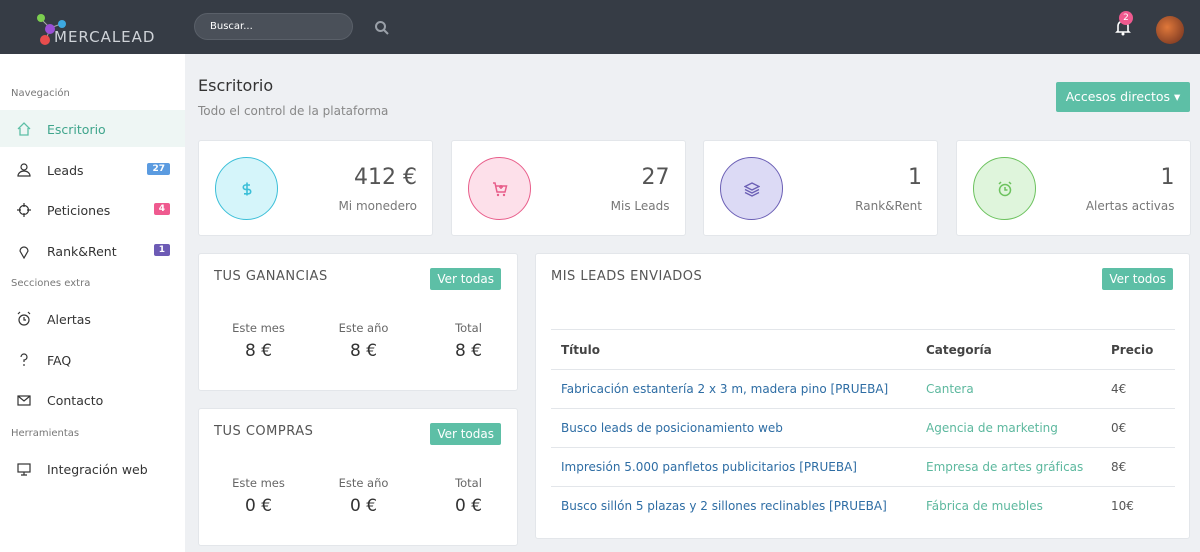  I want to click on lead-title: Busco leads de posicionamiento web, so click(672, 428).